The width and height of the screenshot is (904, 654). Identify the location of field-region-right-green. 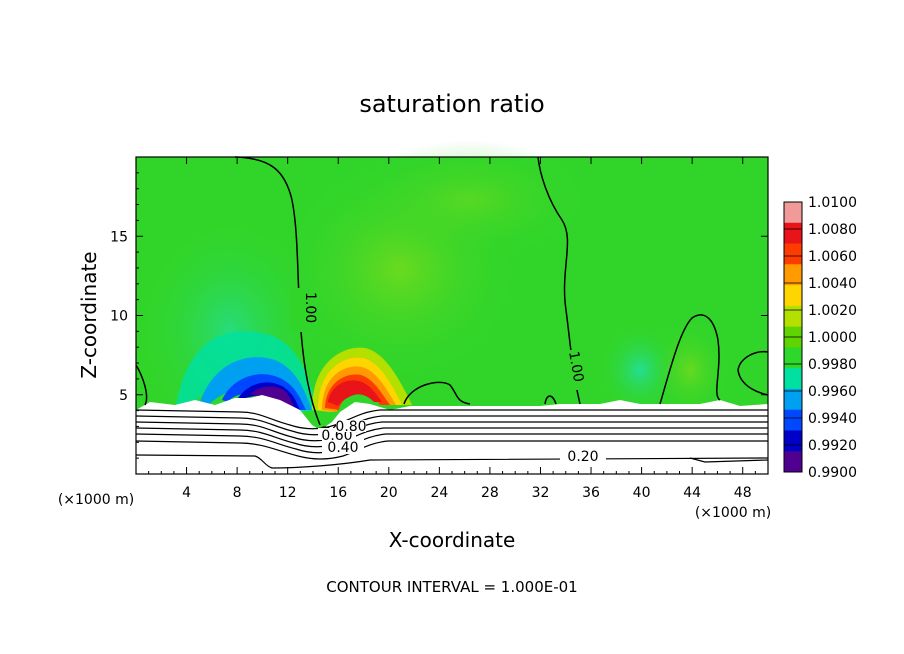
(690, 370).